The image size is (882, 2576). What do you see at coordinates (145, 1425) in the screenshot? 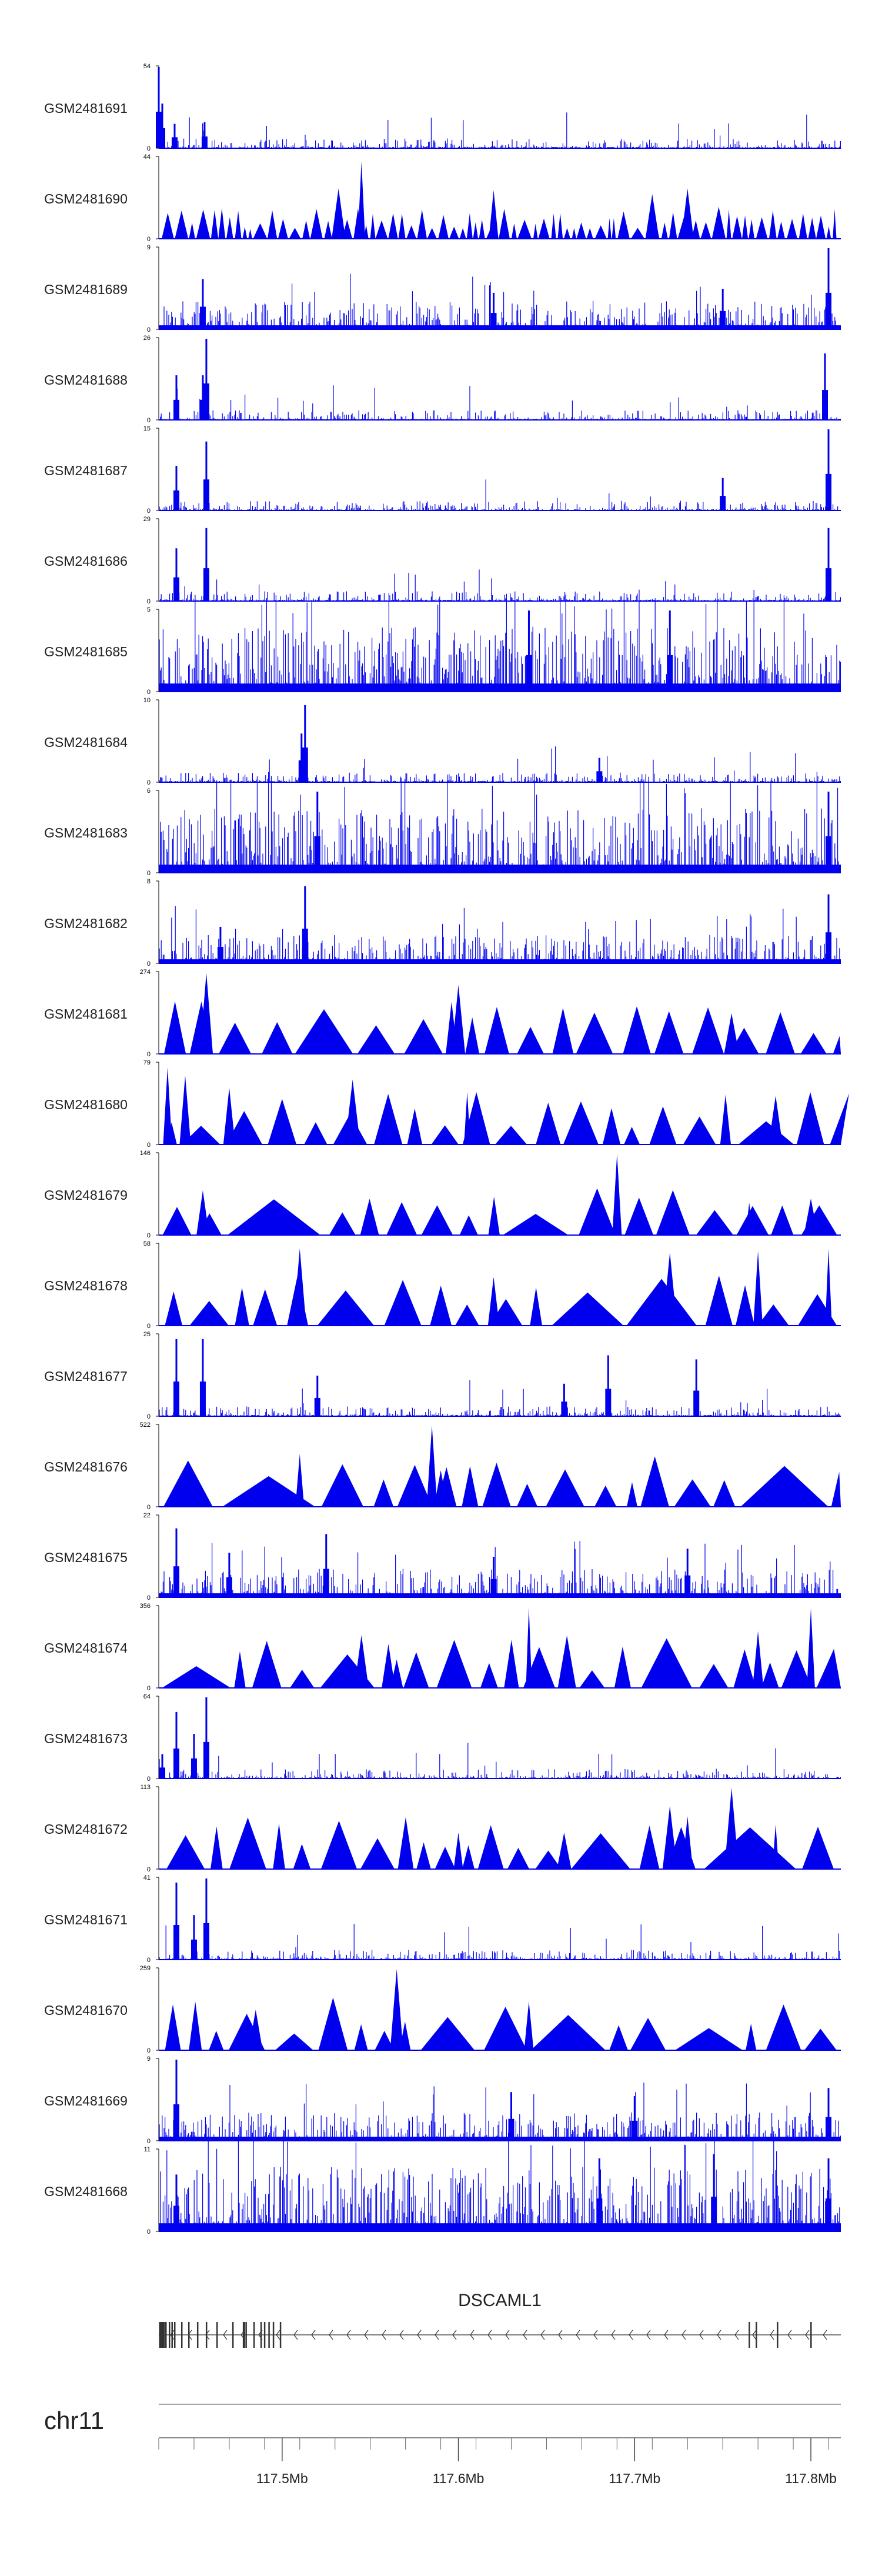
I see `y-max-label: 522` at bounding box center [145, 1425].